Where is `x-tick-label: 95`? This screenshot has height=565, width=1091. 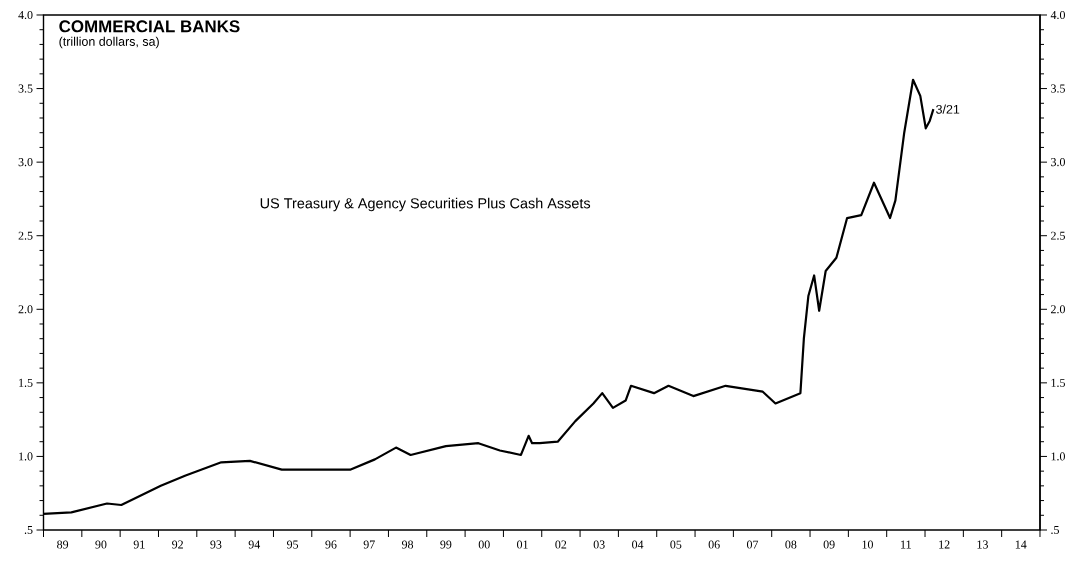
x-tick-label: 95 is located at coordinates (292, 544).